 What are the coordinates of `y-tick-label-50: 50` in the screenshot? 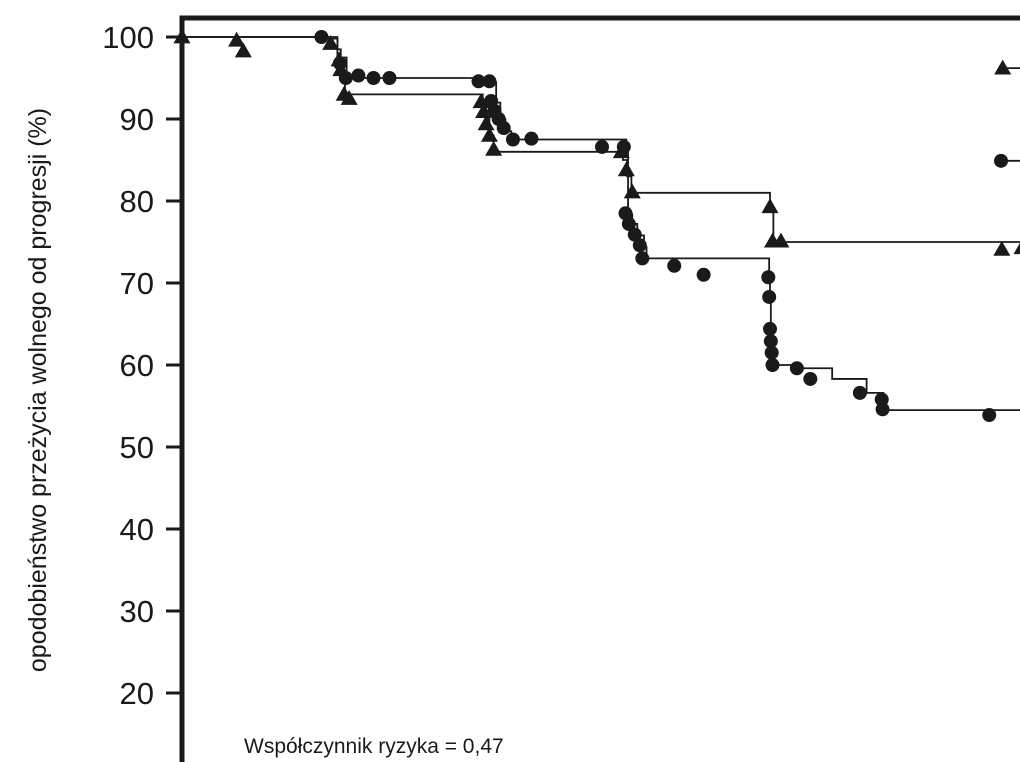 It's located at (137, 447).